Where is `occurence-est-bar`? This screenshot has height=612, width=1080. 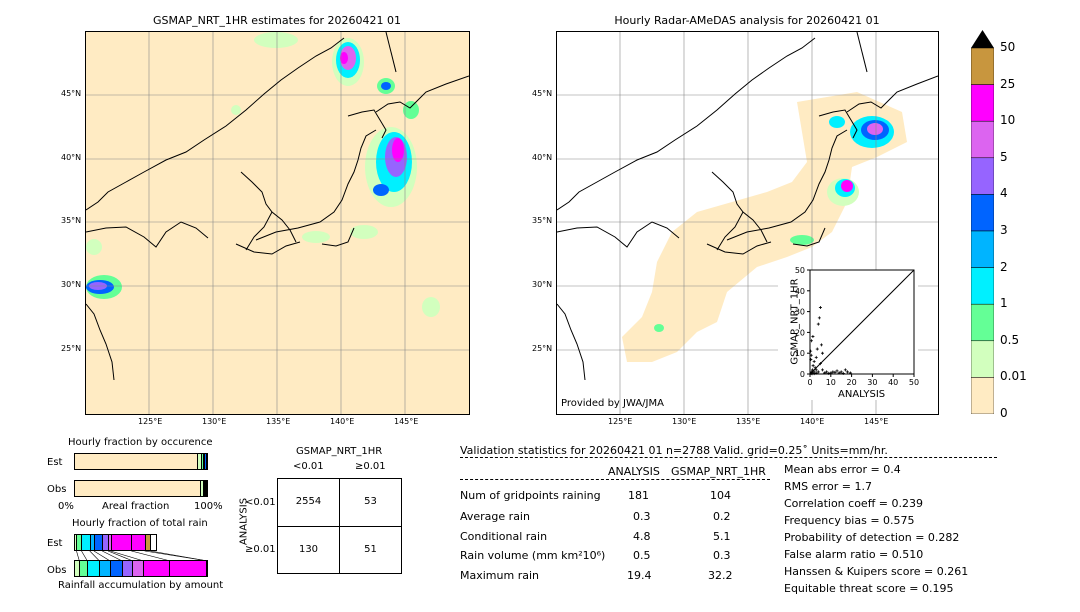
occurence-est-bar is located at coordinates (141, 461).